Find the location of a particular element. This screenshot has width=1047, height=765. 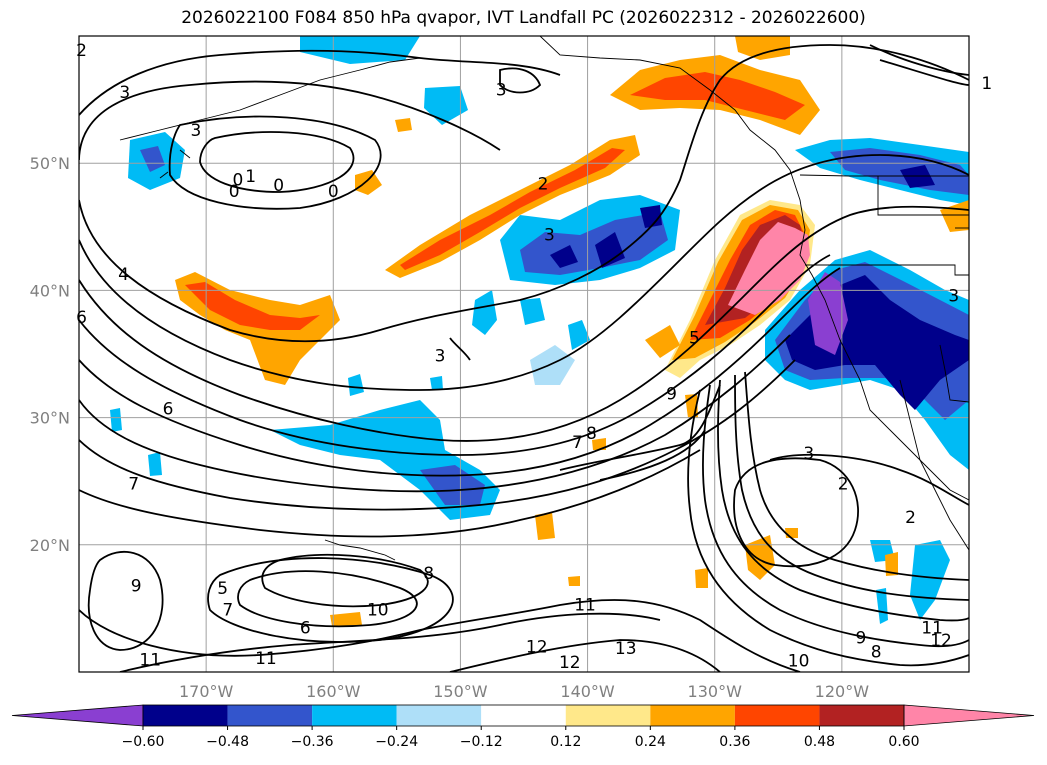

colorbar-label: −0.60 is located at coordinates (143, 742).